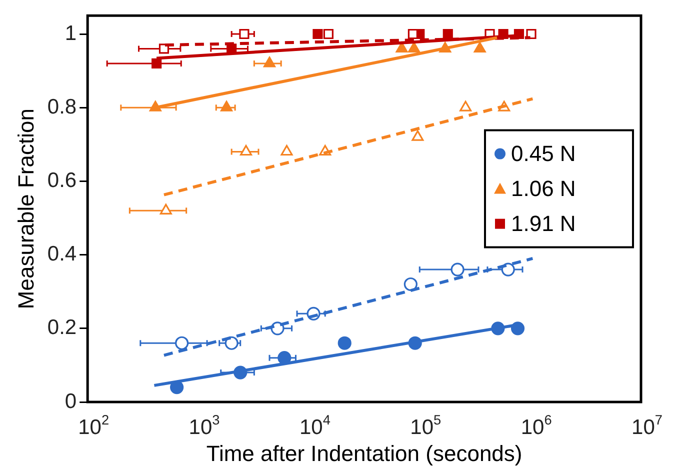  Describe the element at coordinates (62, 328) in the screenshot. I see `y-tick-label: 0.2` at that location.